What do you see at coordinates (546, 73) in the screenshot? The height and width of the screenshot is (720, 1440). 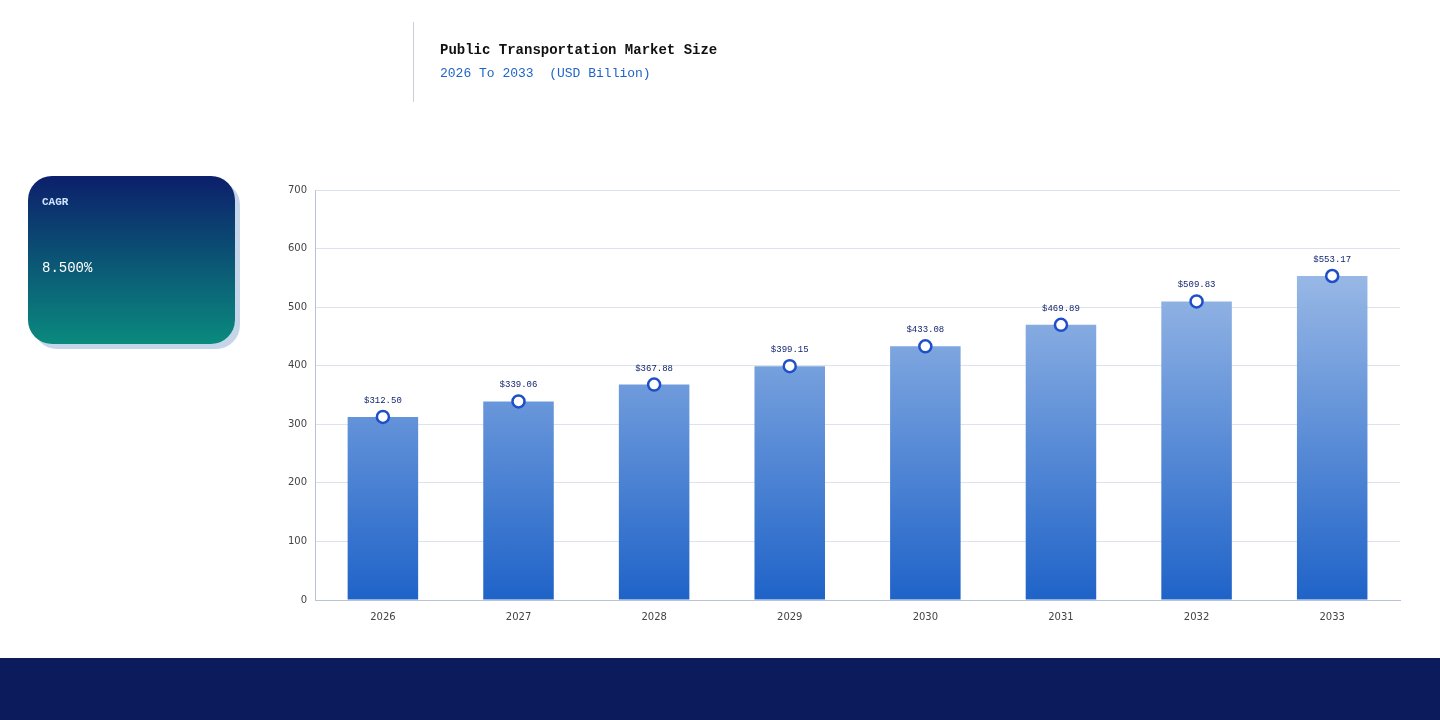 I see `chart-subtitle: 2026 To 2033 (USD Billion)` at bounding box center [546, 73].